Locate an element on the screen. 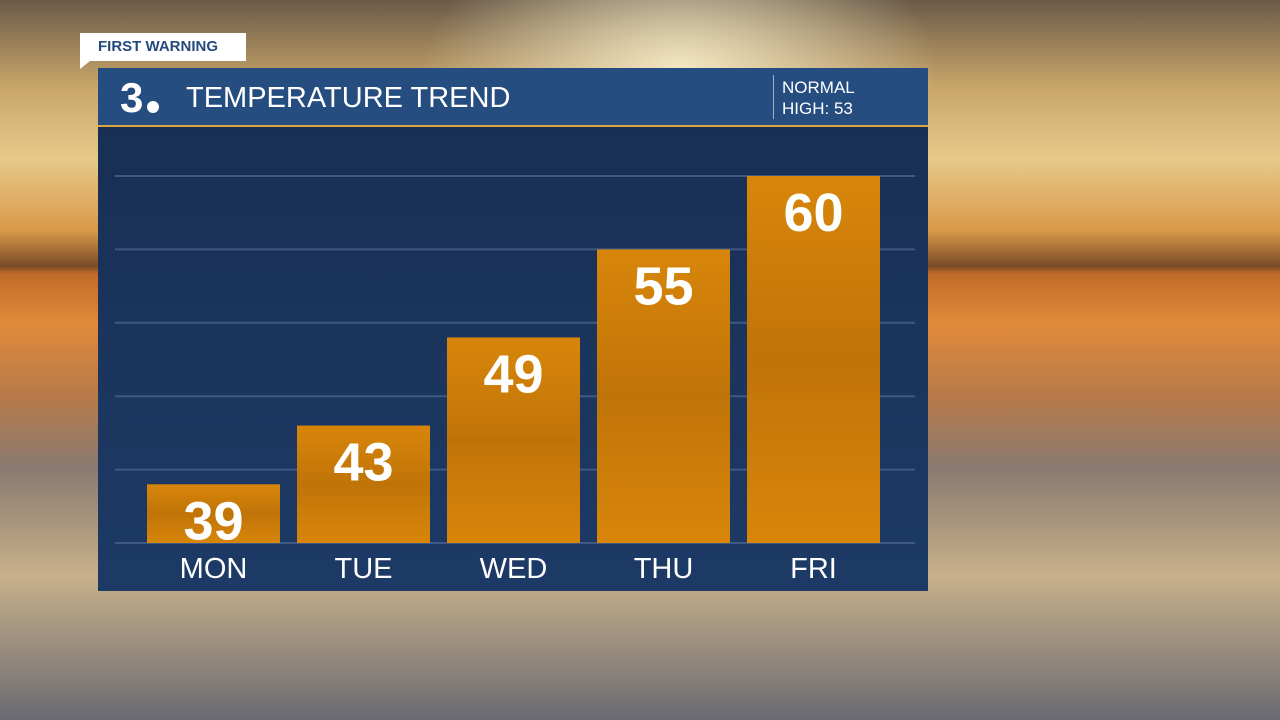 The width and height of the screenshot is (1280, 720). chart-header: 3 TEMPERATURE TREND NORMAL HIGH: 53 is located at coordinates (513, 97).